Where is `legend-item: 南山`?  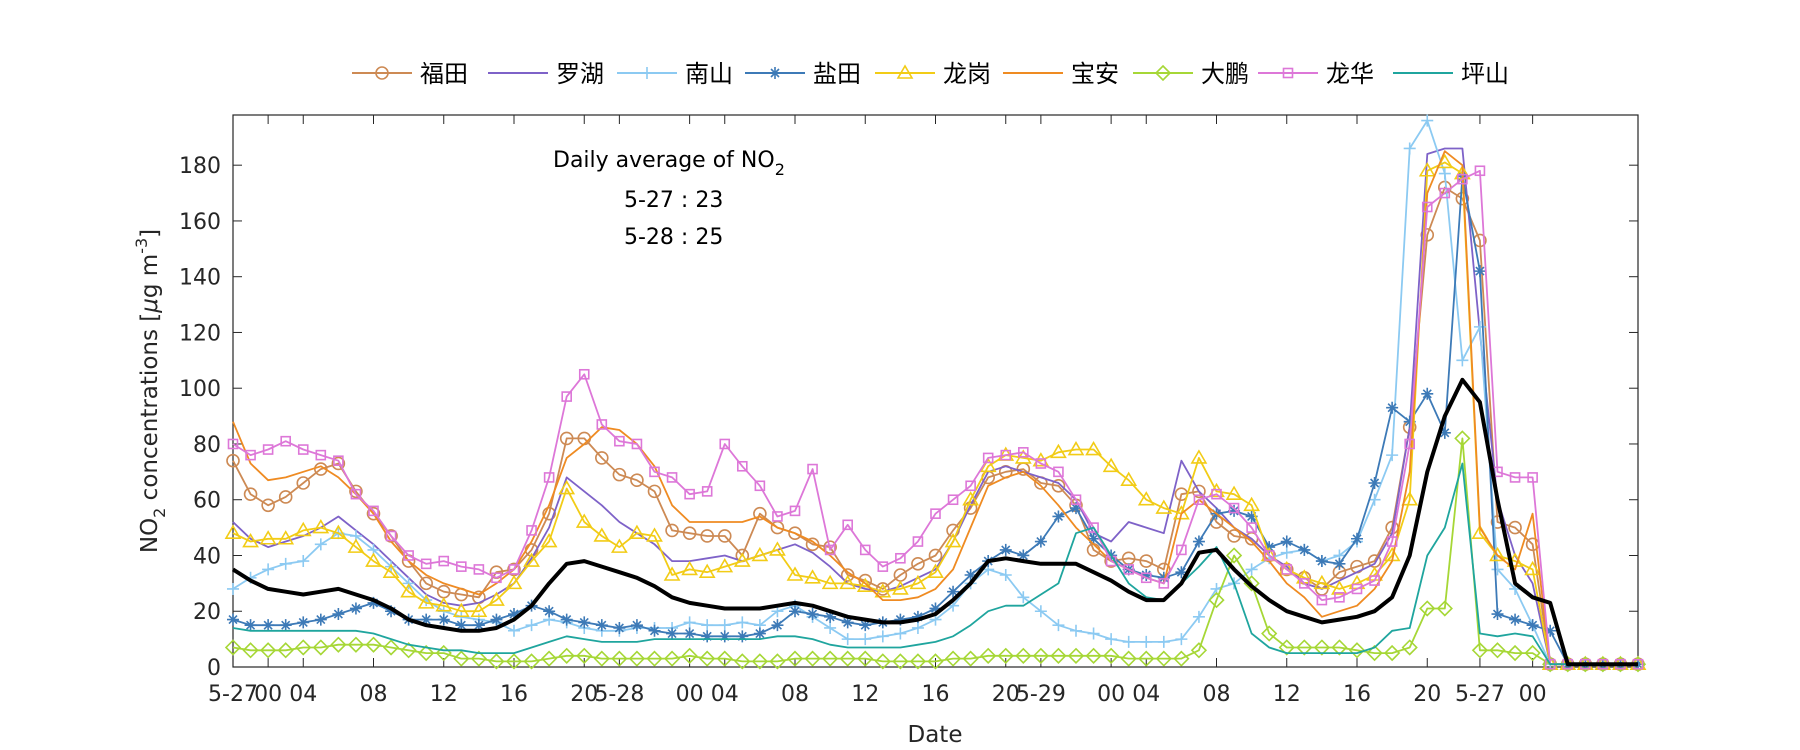
legend-item: 南山 is located at coordinates (675, 74).